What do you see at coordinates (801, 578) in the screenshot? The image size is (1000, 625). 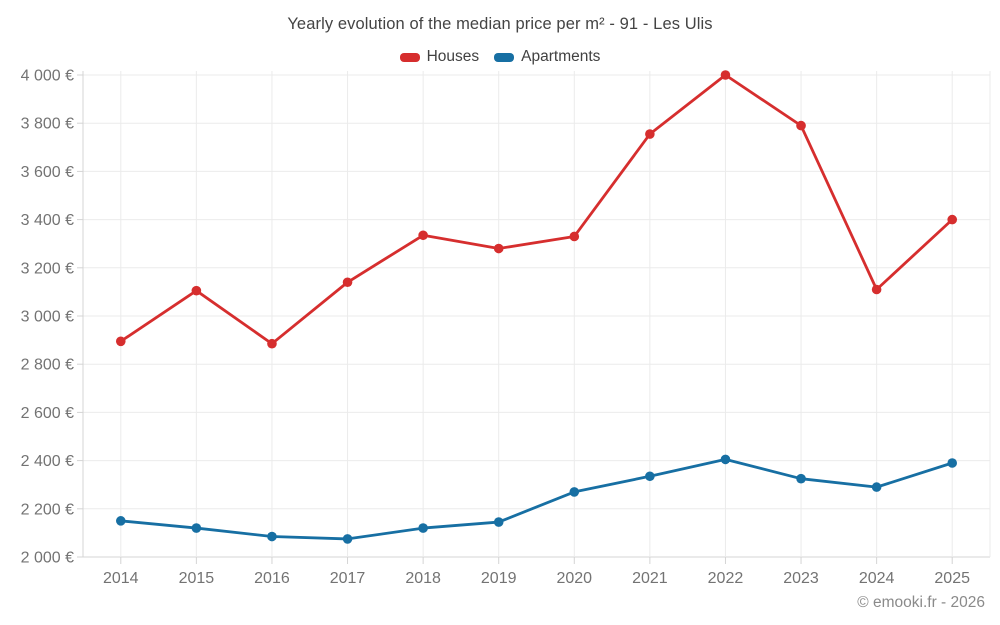 I see `x-axis-label: 2023` at bounding box center [801, 578].